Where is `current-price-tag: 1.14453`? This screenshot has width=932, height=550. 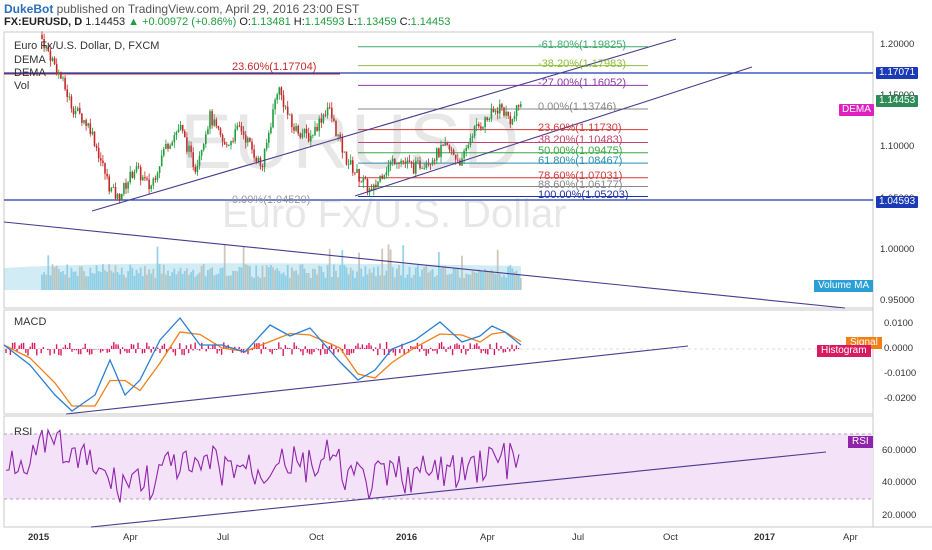 current-price-tag: 1.14453 is located at coordinates (897, 101).